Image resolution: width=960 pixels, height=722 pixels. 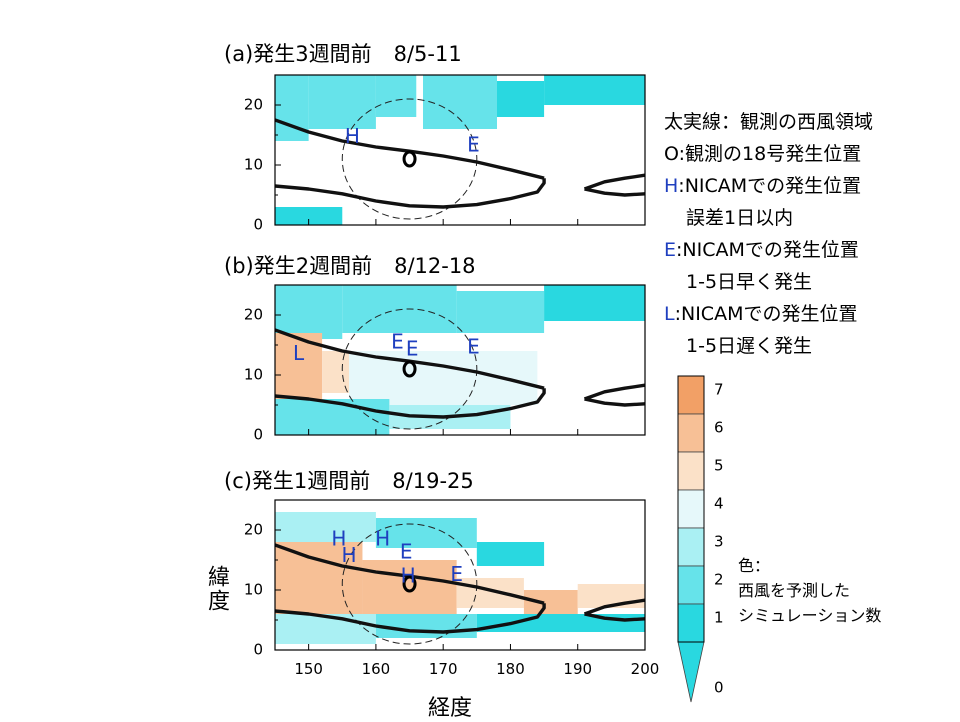 I want to click on panel-c-title-text: (c)発生1週間前, so click(x=297, y=481).